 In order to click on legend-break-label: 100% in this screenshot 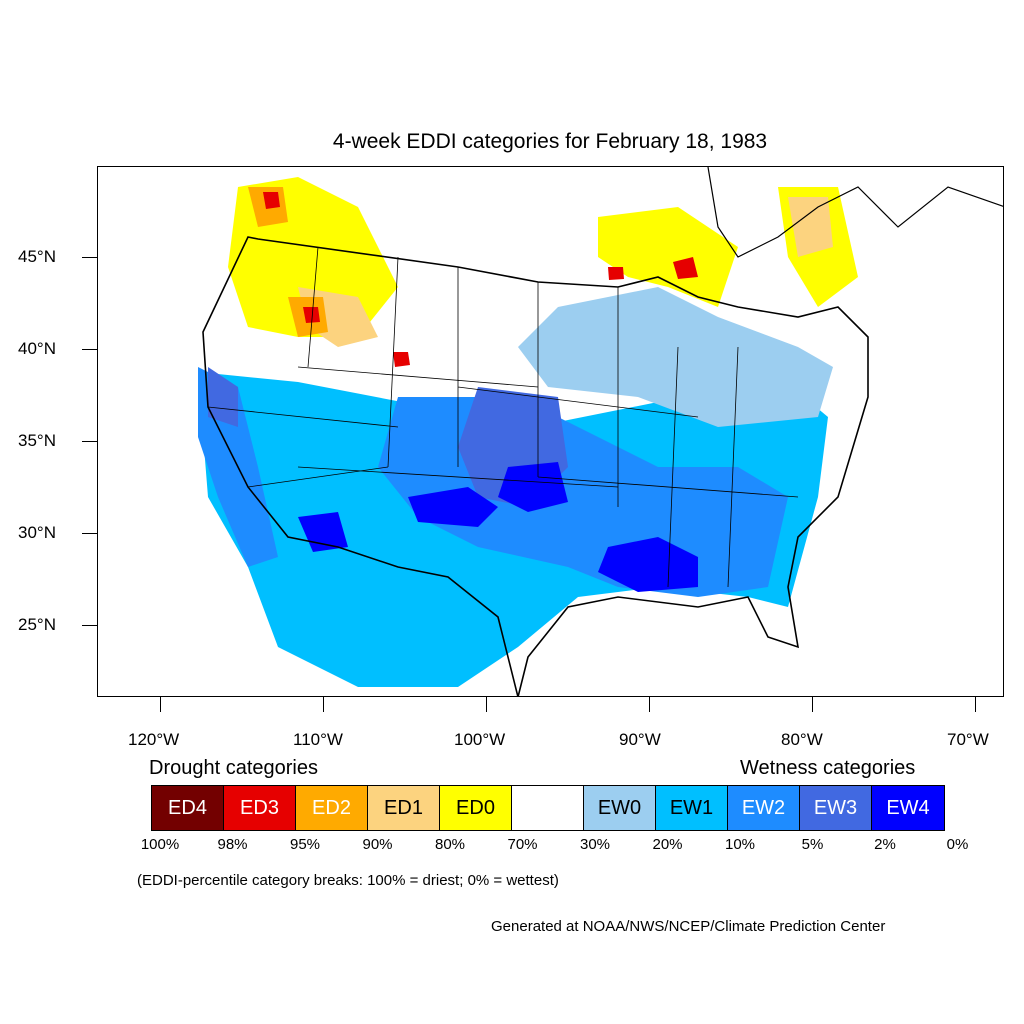, I will do `click(160, 844)`.